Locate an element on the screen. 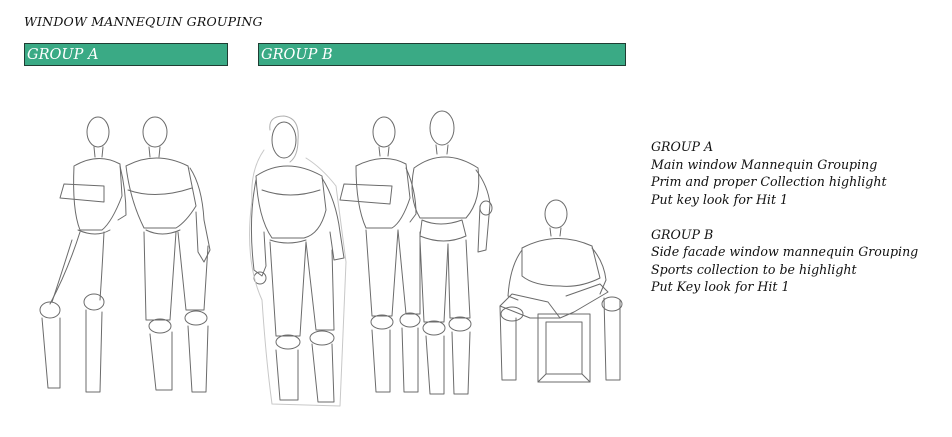 The height and width of the screenshot is (437, 952). group-b-header-label: GROUP B is located at coordinates (297, 55).